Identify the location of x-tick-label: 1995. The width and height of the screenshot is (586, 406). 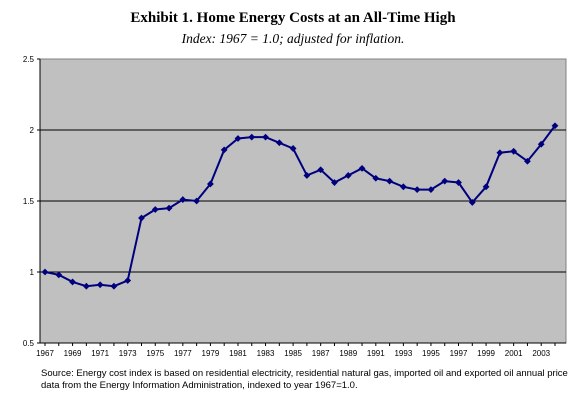
(431, 353).